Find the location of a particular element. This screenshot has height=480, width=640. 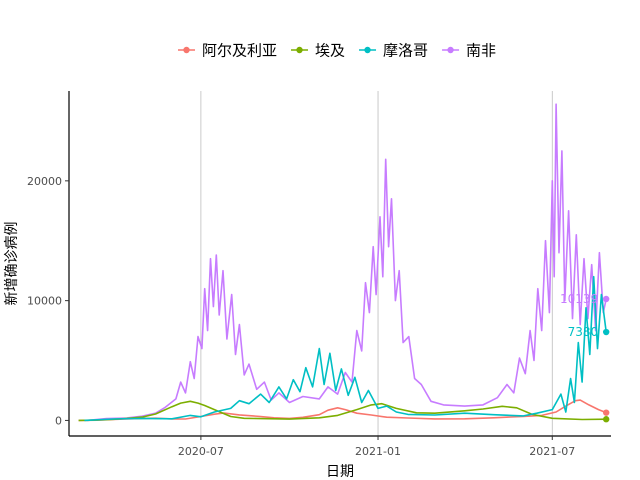

legend-item-0: 阿尔及利亚 is located at coordinates (227, 51).